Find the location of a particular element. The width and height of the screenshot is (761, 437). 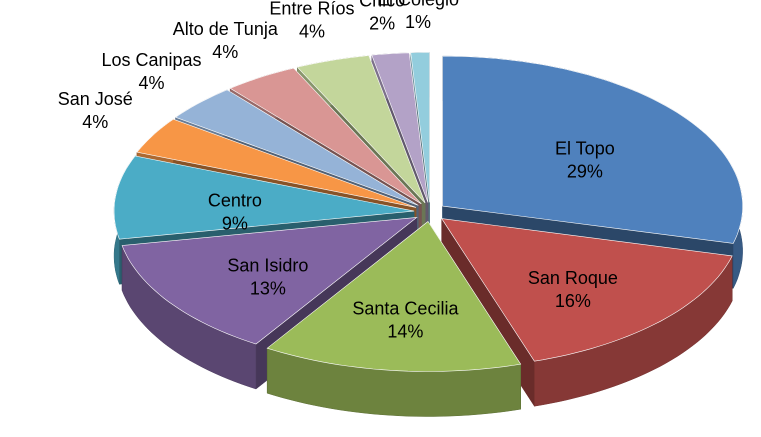

slice-value-label: 16% is located at coordinates (573, 301).